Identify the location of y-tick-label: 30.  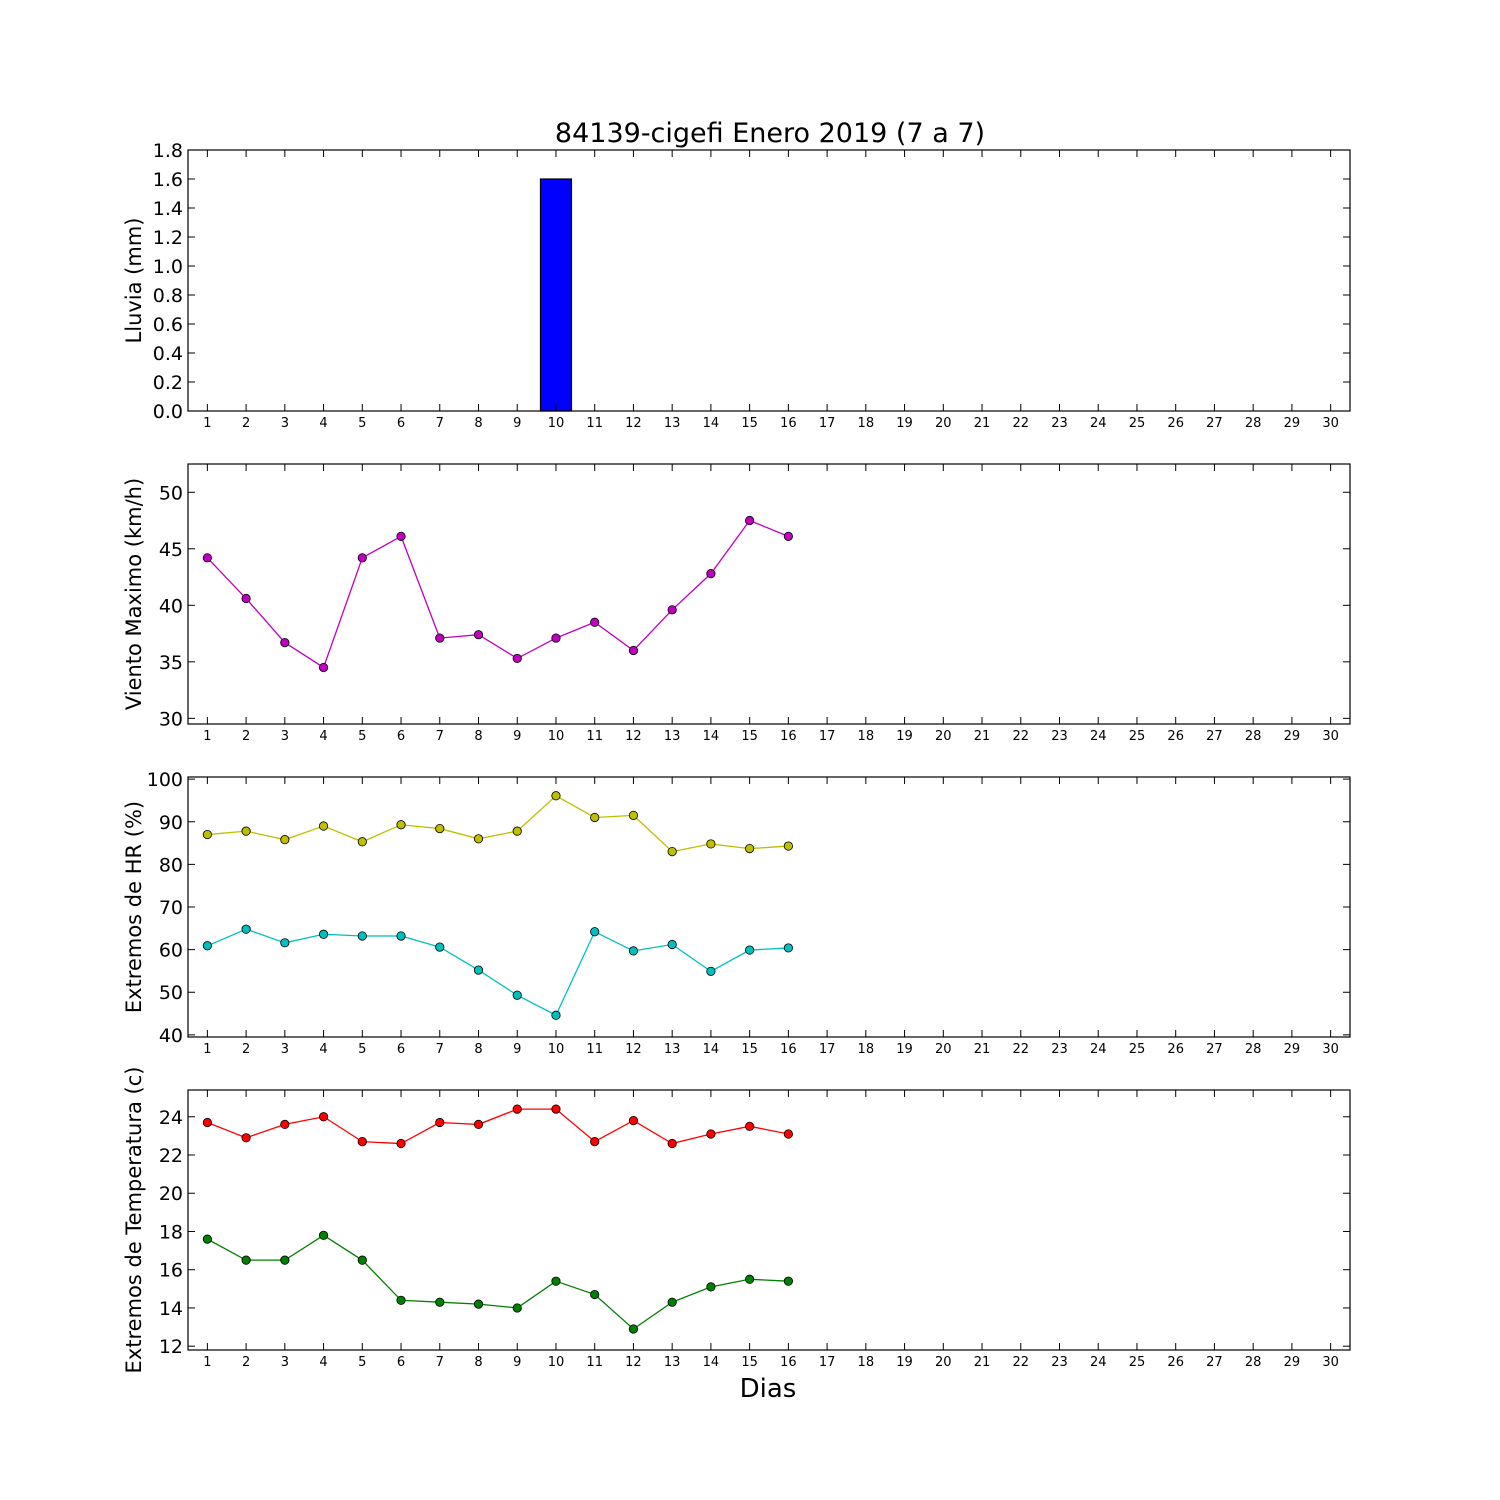
(171, 719).